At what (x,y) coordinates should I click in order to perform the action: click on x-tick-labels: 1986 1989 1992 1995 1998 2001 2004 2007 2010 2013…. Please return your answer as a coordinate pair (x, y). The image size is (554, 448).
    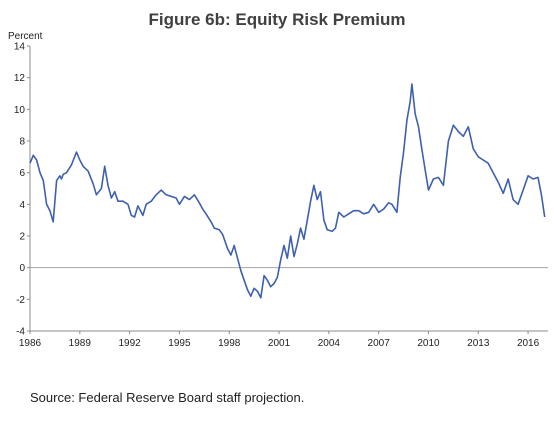
    Looking at the image, I should click on (279, 340).